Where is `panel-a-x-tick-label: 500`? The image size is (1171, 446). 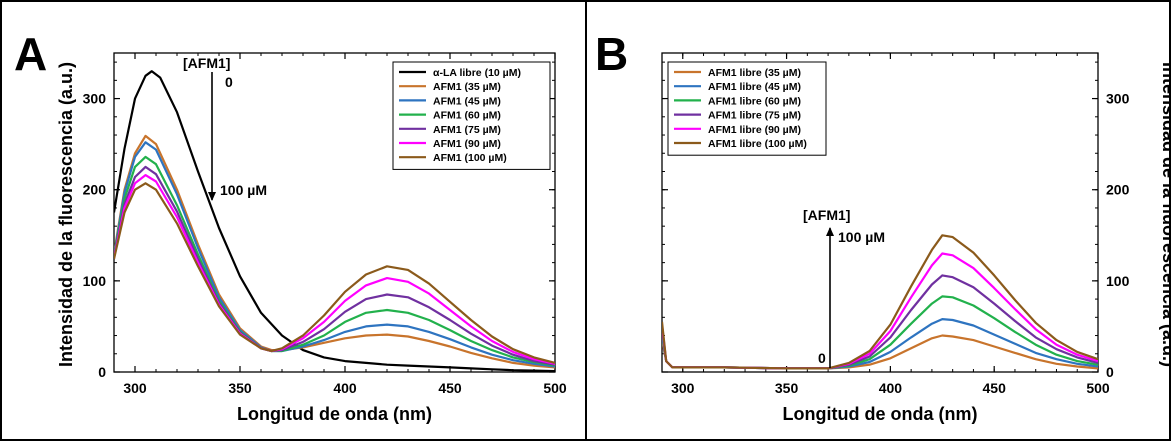
panel-a-x-tick-label: 500 is located at coordinates (555, 388).